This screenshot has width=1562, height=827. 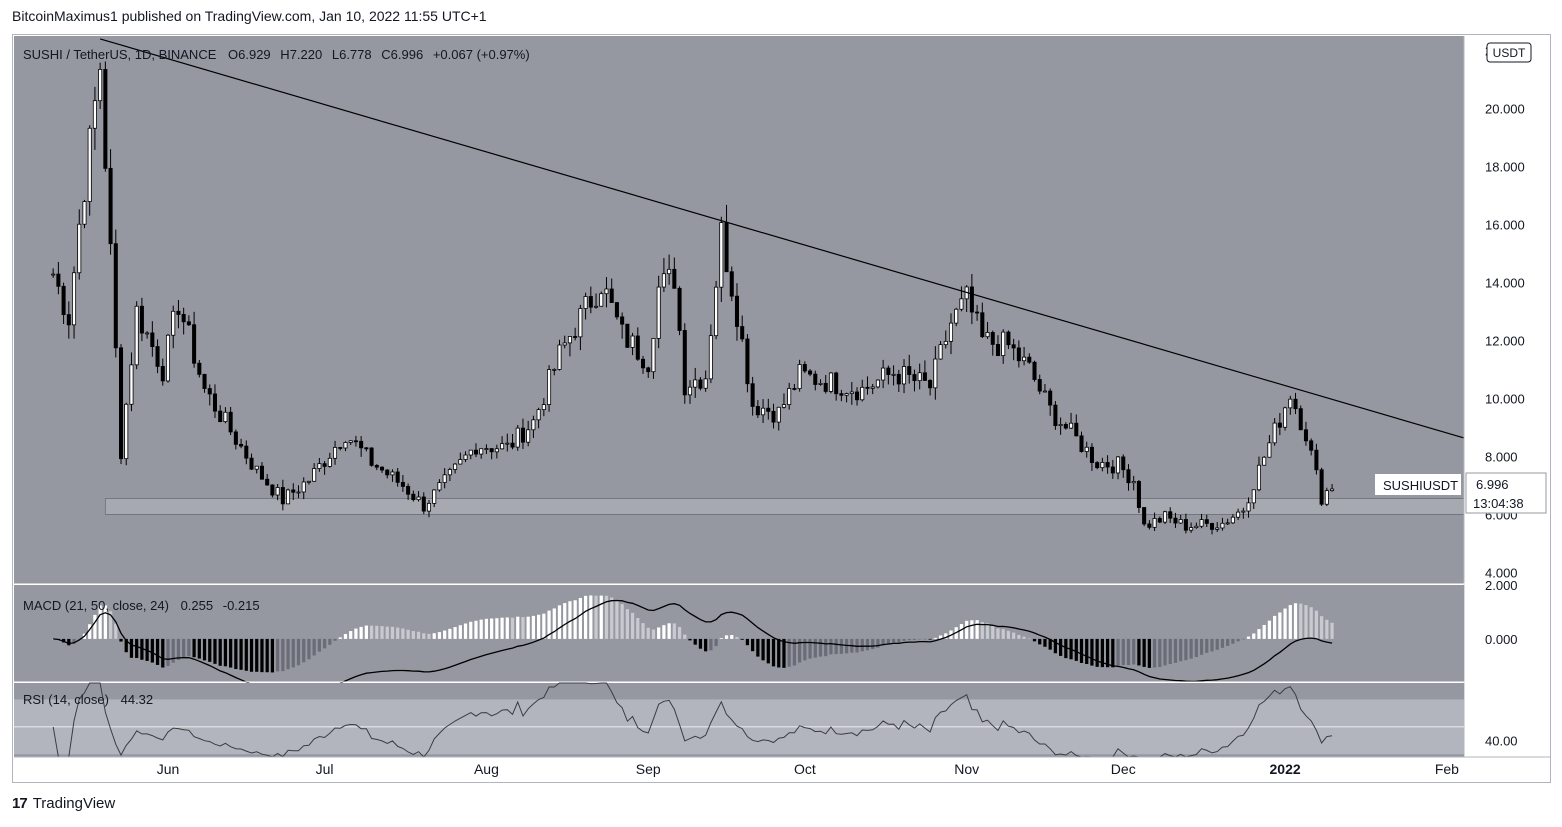 What do you see at coordinates (1505, 166) in the screenshot?
I see `price-tick-label: 18.000` at bounding box center [1505, 166].